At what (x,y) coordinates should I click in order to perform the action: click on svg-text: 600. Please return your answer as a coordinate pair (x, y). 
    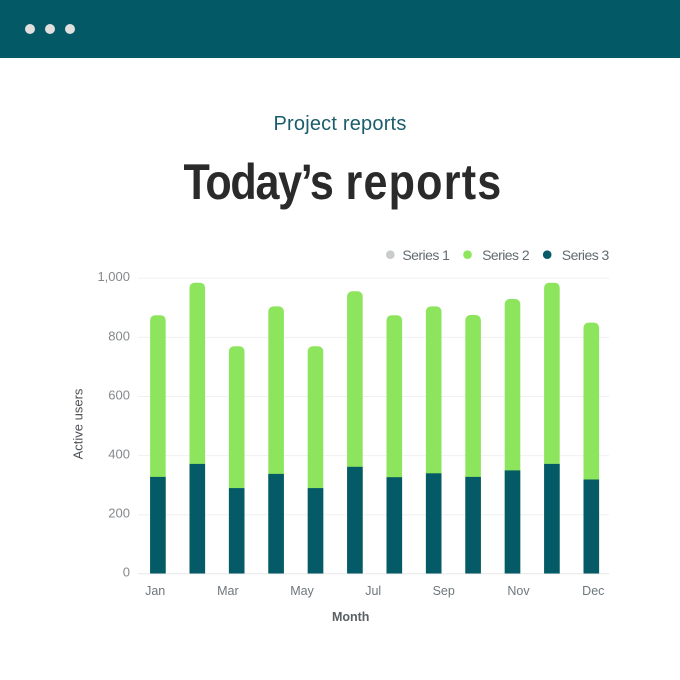
    Looking at the image, I should click on (119, 394).